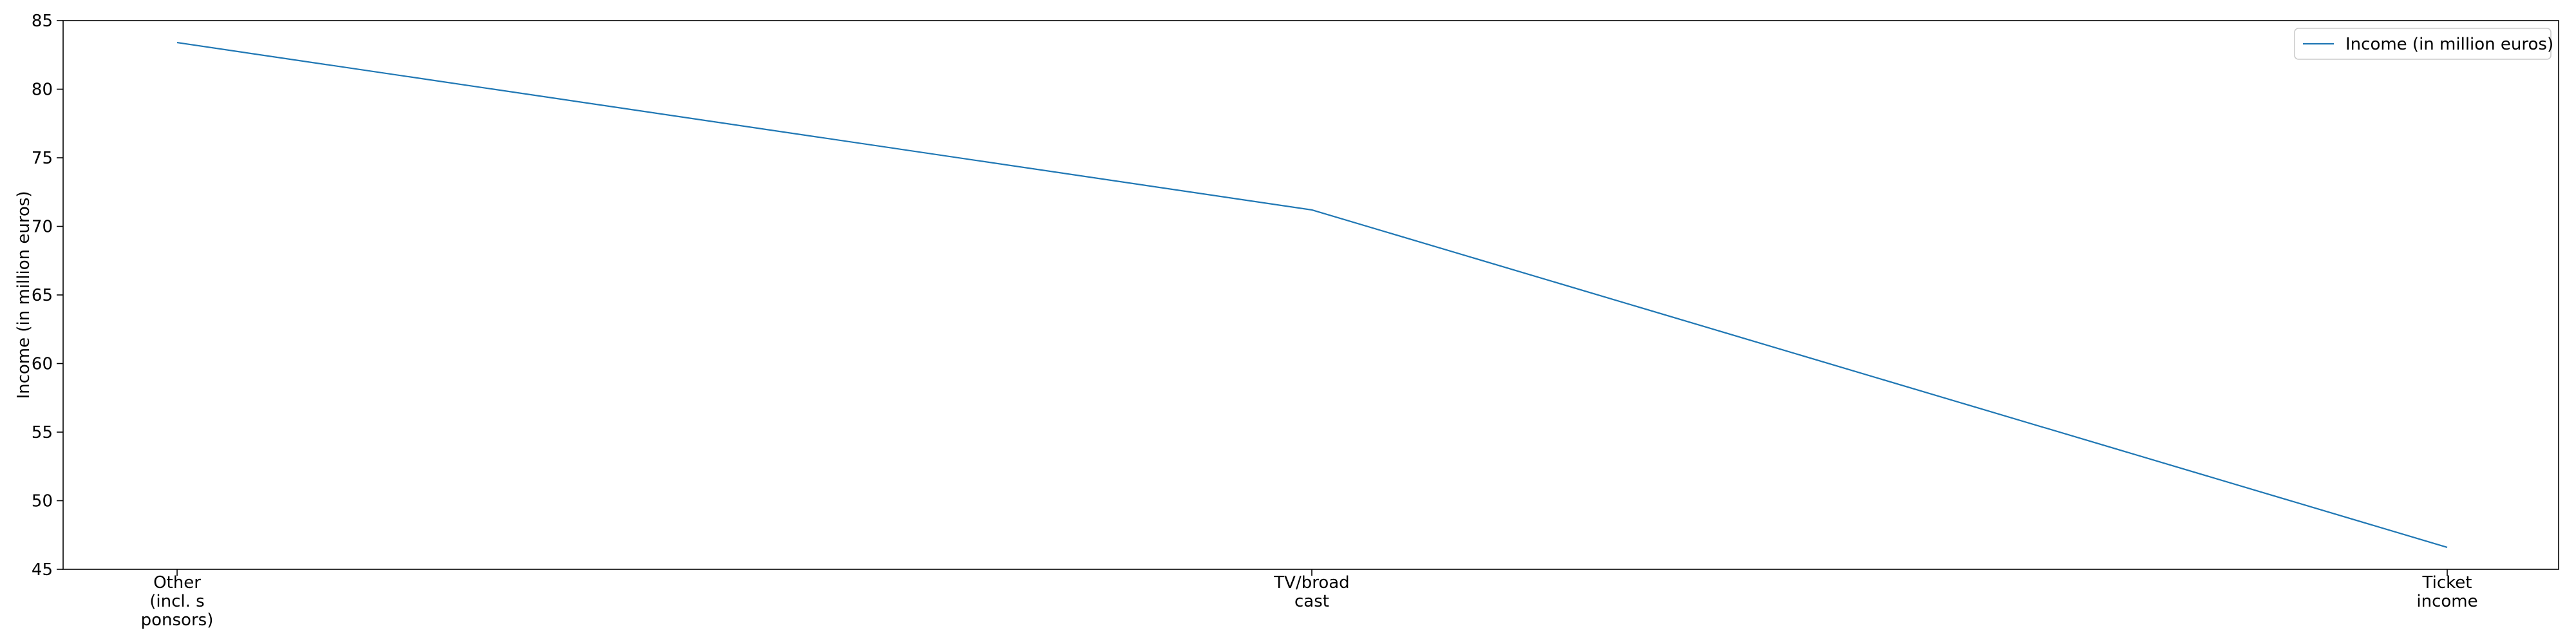  Describe the element at coordinates (2449, 44) in the screenshot. I see `legend-series-label: Income (in million euros)` at that location.